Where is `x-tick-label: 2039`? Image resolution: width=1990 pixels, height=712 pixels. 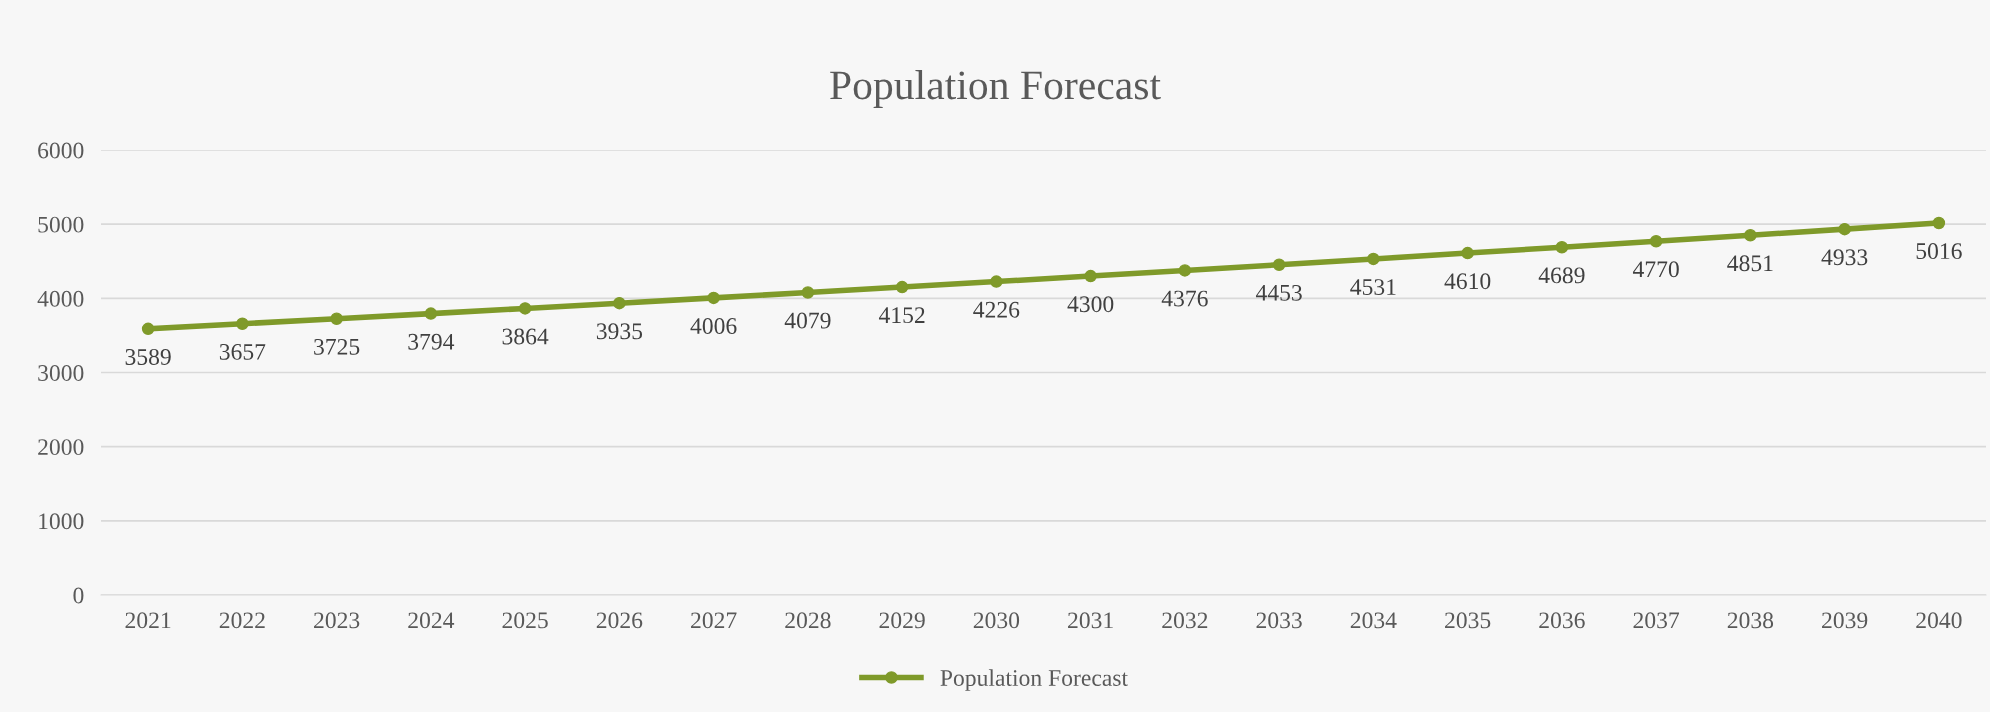 x-tick-label: 2039 is located at coordinates (1845, 620).